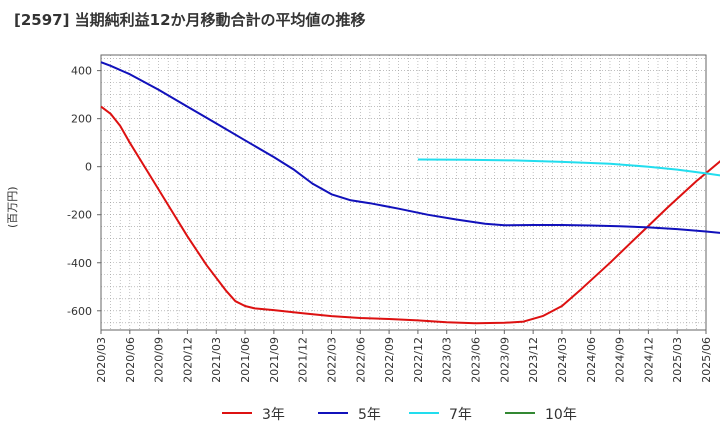 The height and width of the screenshot is (440, 720). What do you see at coordinates (159, 360) in the screenshot?
I see `x-tick-label: 2020/09` at bounding box center [159, 360].